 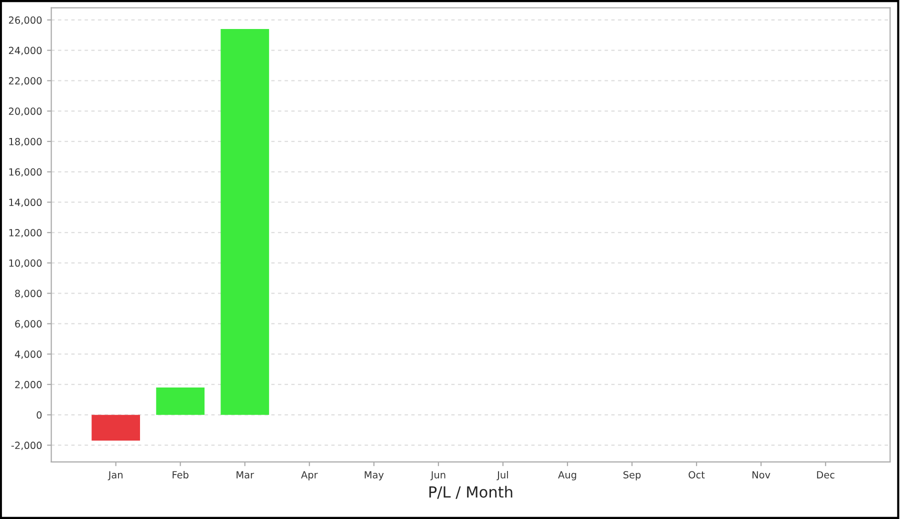 What do you see at coordinates (25, 112) in the screenshot?
I see `y-tick-label: 20,000` at bounding box center [25, 112].